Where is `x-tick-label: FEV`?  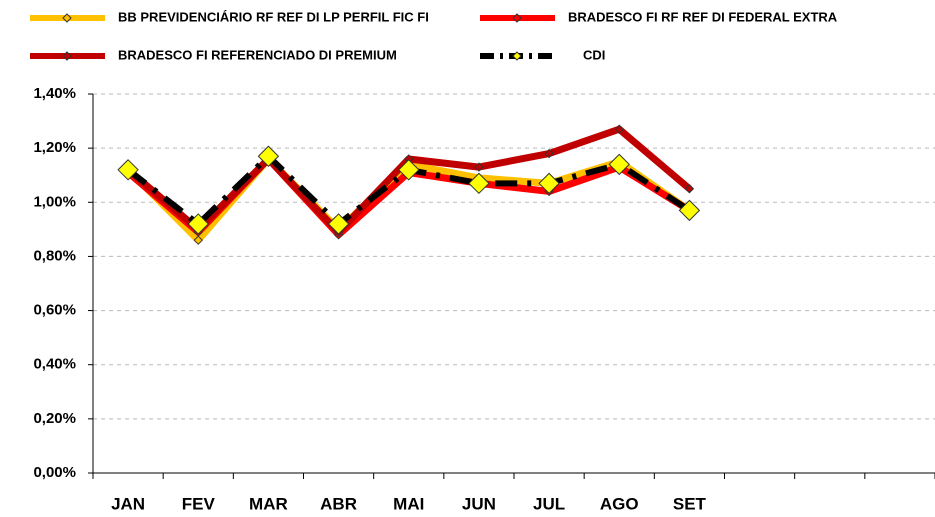 x-tick-label: FEV is located at coordinates (199, 503).